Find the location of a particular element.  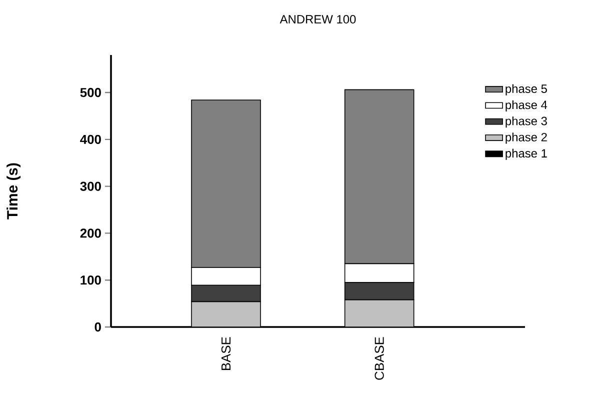

legend-label: phase 4 is located at coordinates (527, 106).